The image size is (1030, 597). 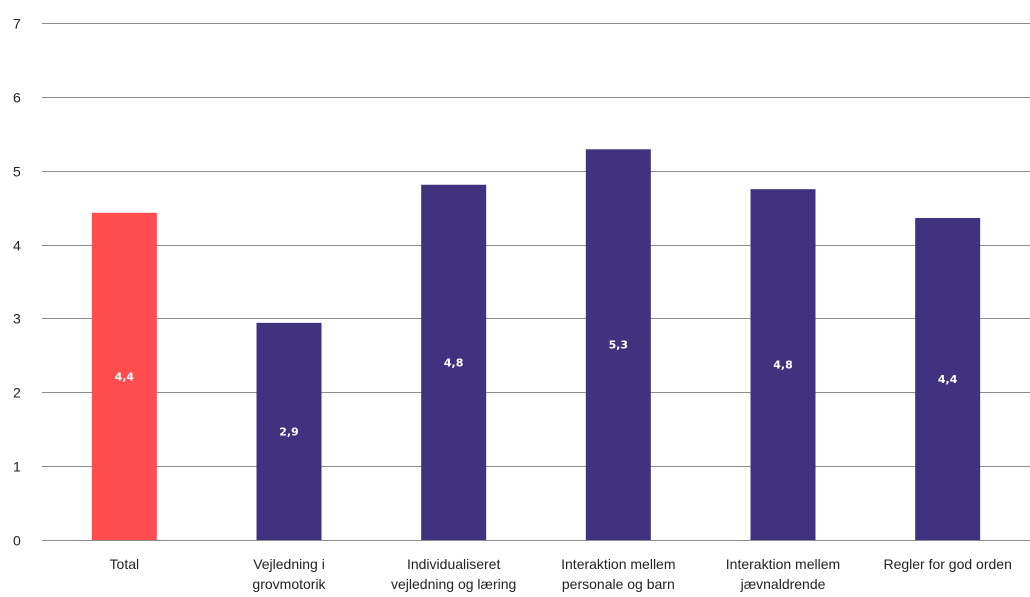 I want to click on data-label: 2,9, so click(x=289, y=431).